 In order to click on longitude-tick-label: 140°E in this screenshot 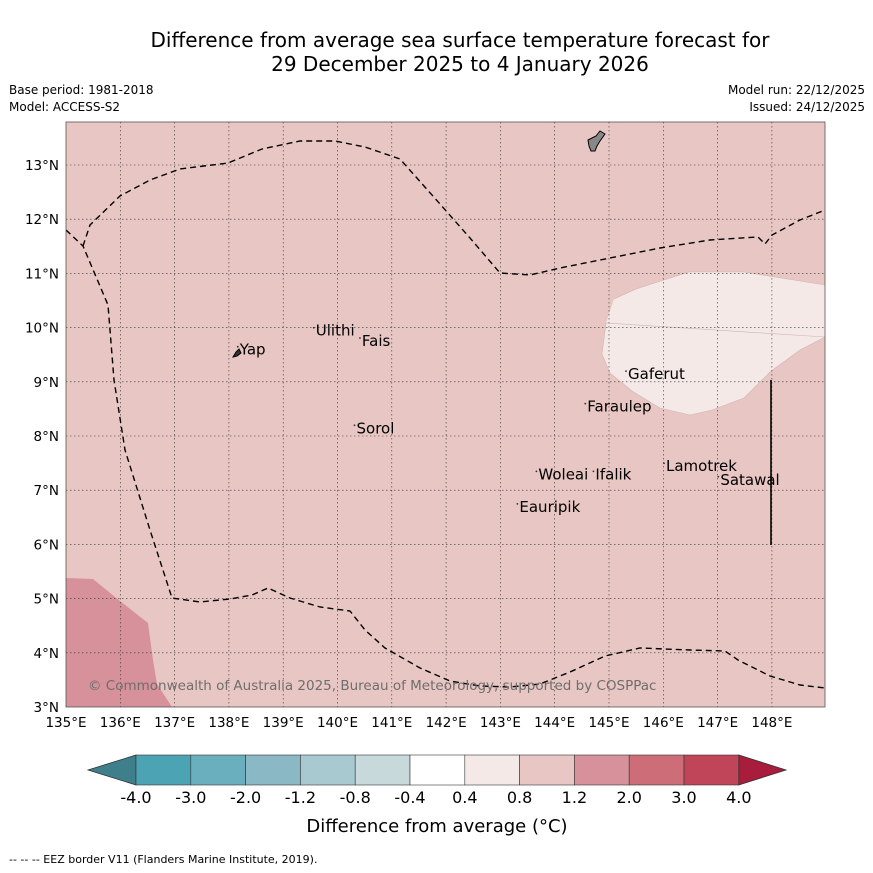, I will do `click(337, 723)`.